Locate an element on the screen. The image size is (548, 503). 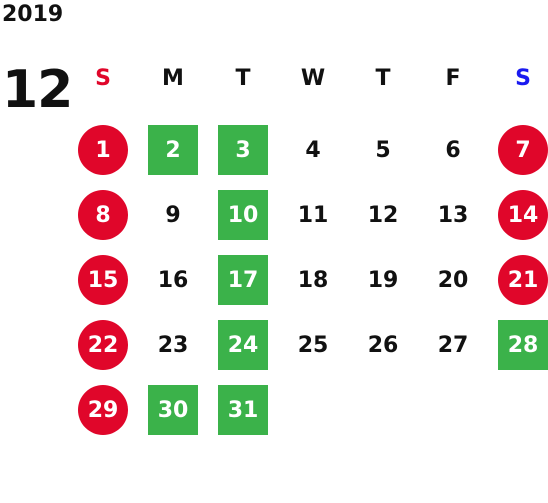
day-number: 23 is located at coordinates (173, 345).